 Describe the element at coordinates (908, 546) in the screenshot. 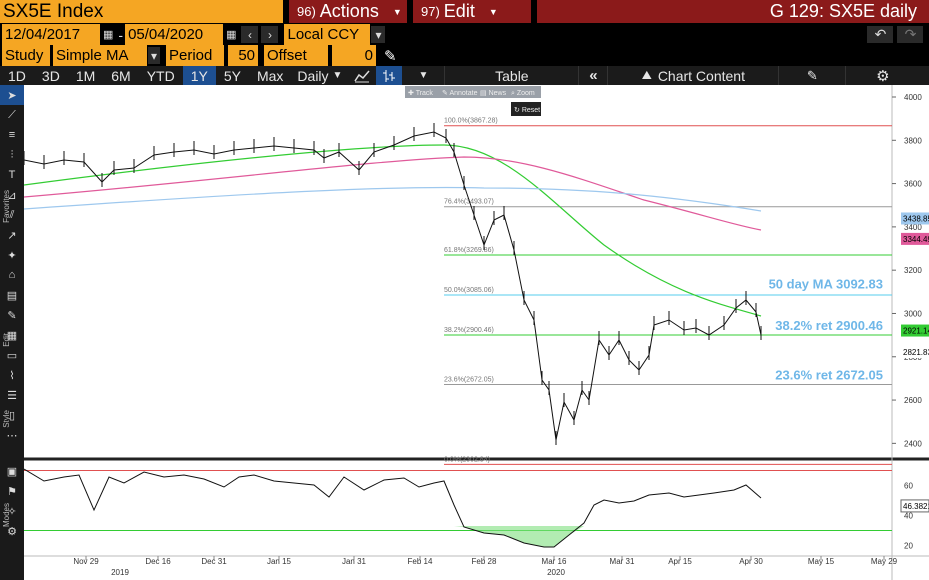

I see `osc-tick-label: 20` at that location.